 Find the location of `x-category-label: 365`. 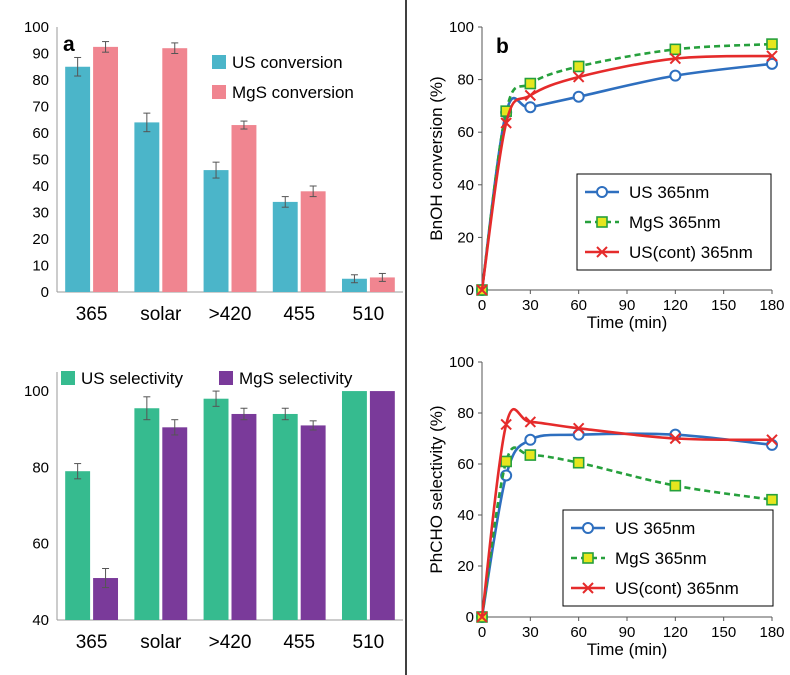

x-category-label: 365 is located at coordinates (92, 314).